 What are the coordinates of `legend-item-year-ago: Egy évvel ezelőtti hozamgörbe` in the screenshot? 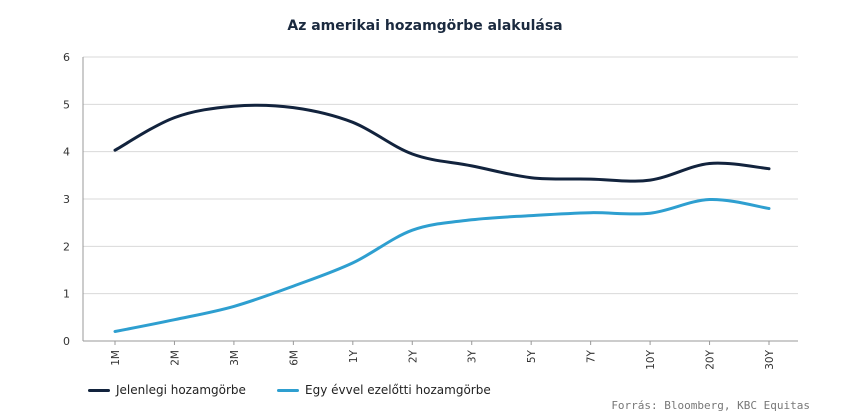 It's located at (384, 390).